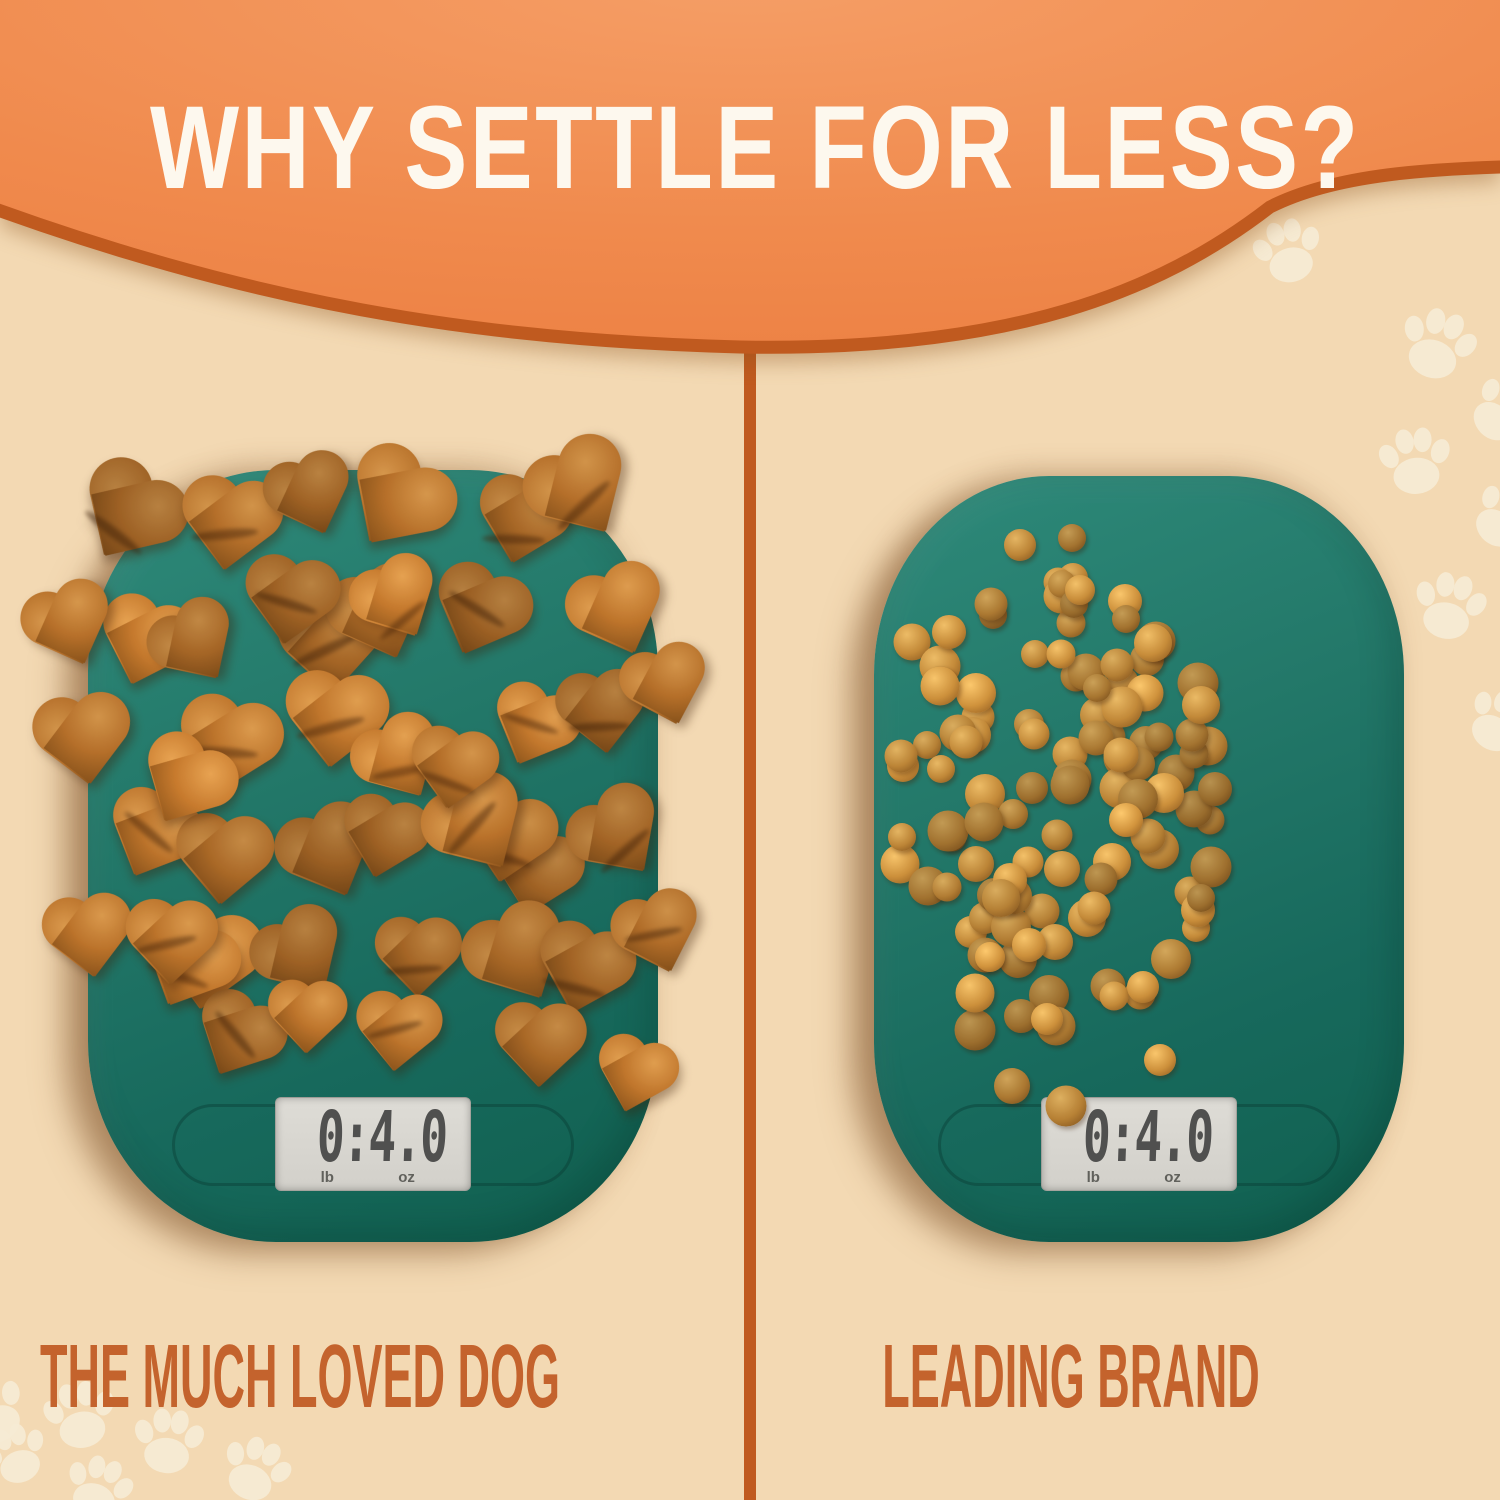 The height and width of the screenshot is (1500, 1500). Describe the element at coordinates (1093, 1177) in the screenshot. I see `right-unit-lb: lb` at that location.